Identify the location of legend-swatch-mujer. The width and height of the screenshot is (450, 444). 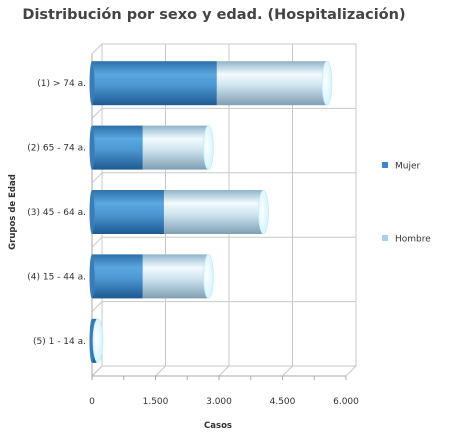
(385, 165).